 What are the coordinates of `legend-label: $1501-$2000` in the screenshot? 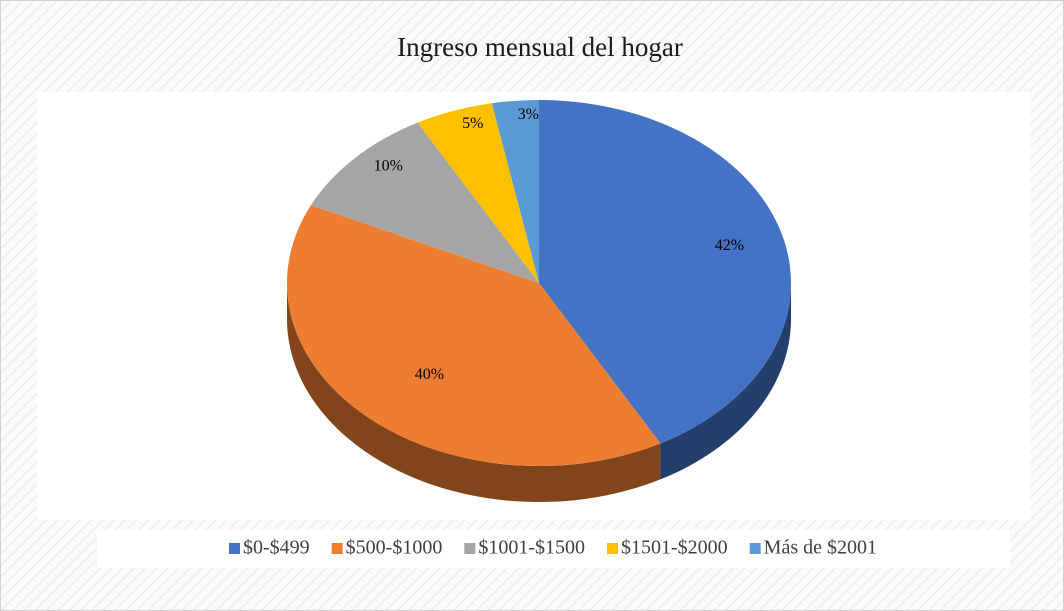 It's located at (674, 548).